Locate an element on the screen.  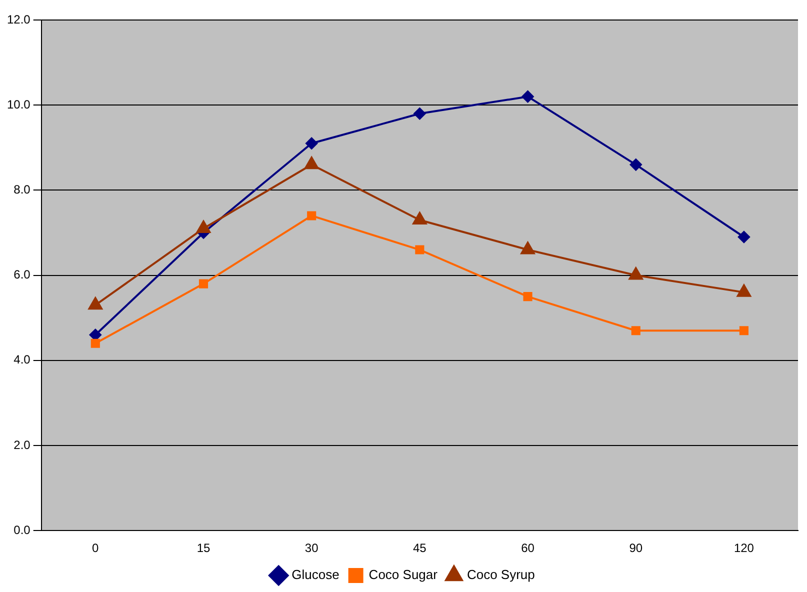
x-tick-label: 90 is located at coordinates (636, 548).